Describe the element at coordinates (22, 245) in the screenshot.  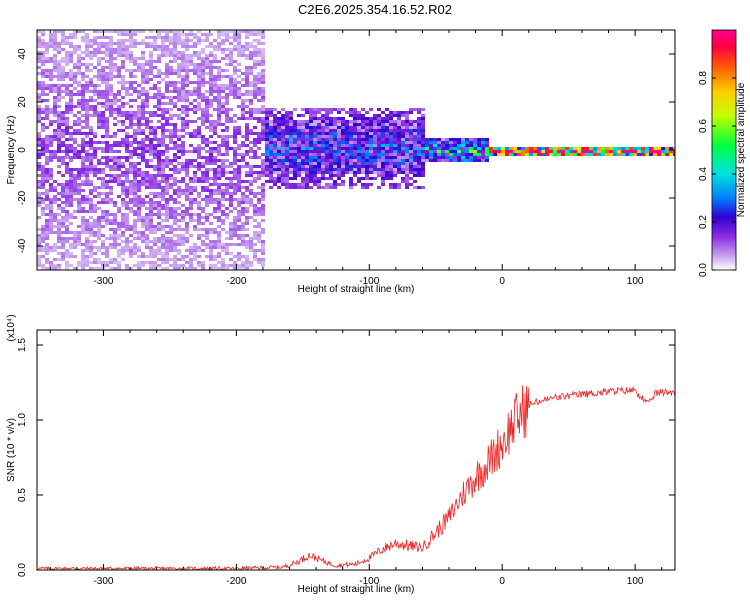
I see `y-tick-label: -40` at that location.